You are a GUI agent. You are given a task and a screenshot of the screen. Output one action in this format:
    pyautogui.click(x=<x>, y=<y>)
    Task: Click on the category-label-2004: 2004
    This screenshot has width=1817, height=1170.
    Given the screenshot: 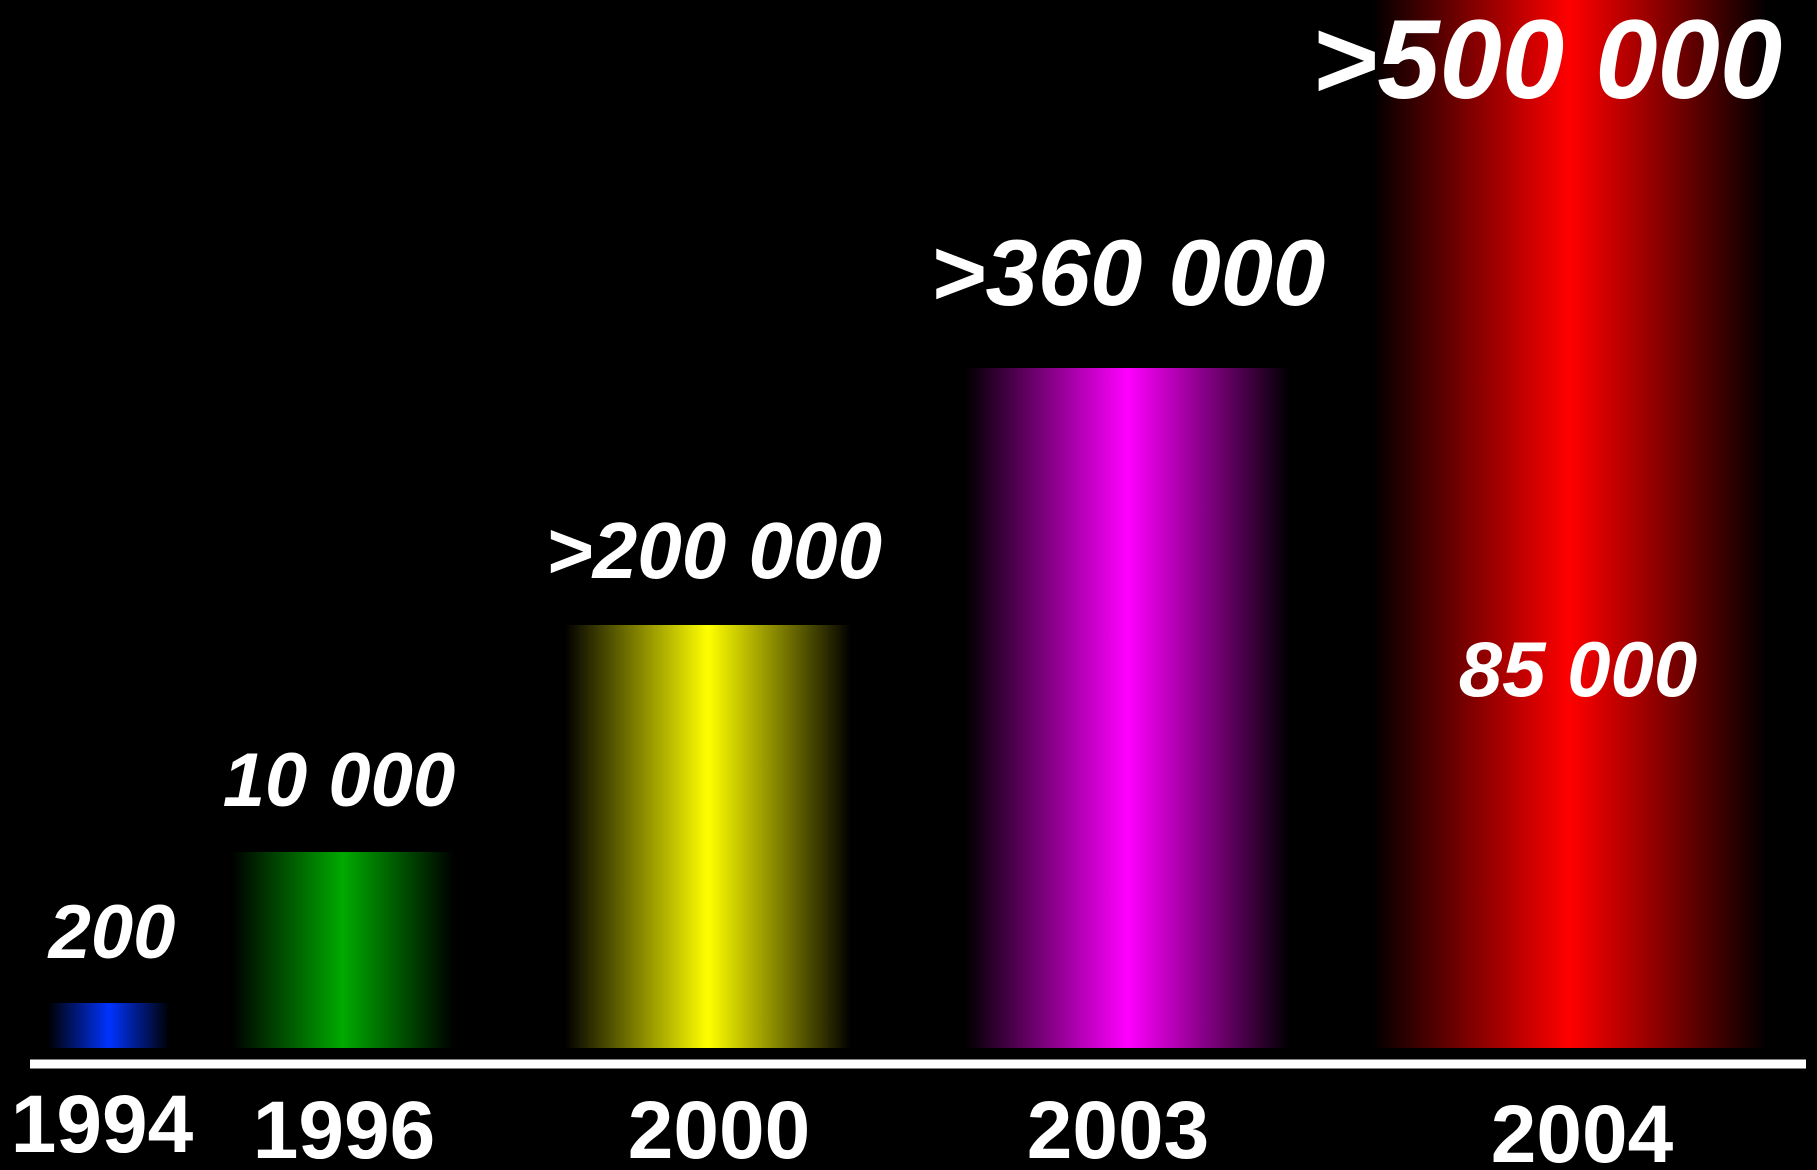 What is the action you would take?
    pyautogui.click(x=1582, y=1129)
    